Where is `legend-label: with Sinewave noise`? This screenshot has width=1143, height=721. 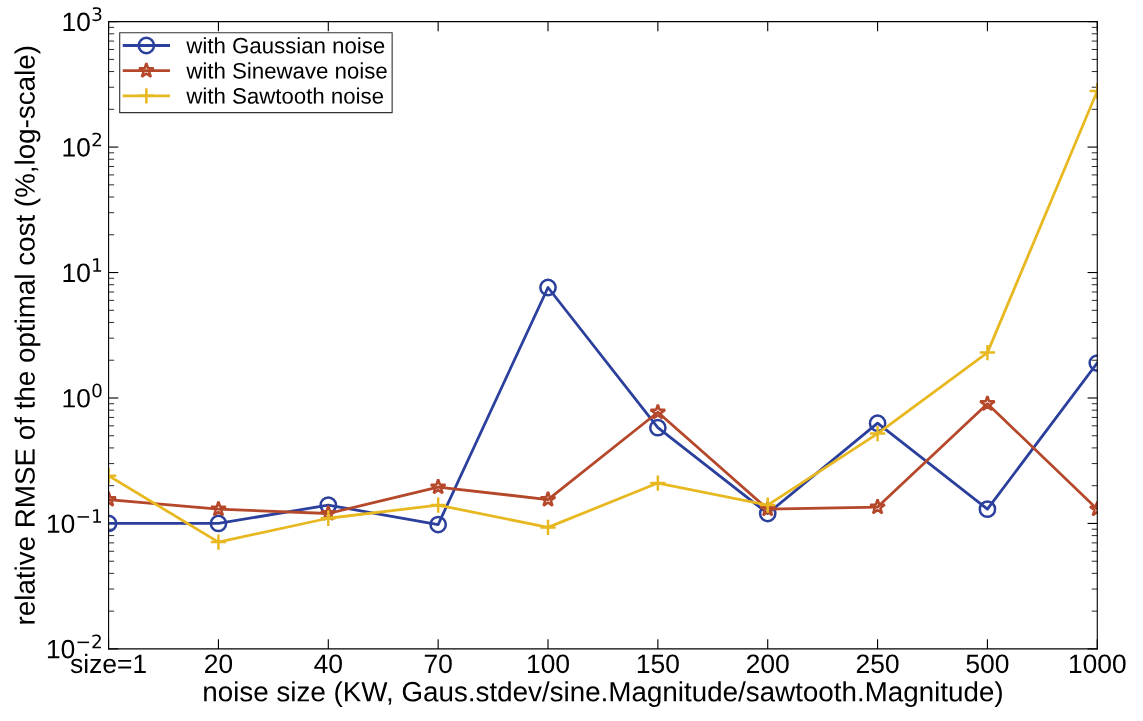 legend-label: with Sinewave noise is located at coordinates (286, 70).